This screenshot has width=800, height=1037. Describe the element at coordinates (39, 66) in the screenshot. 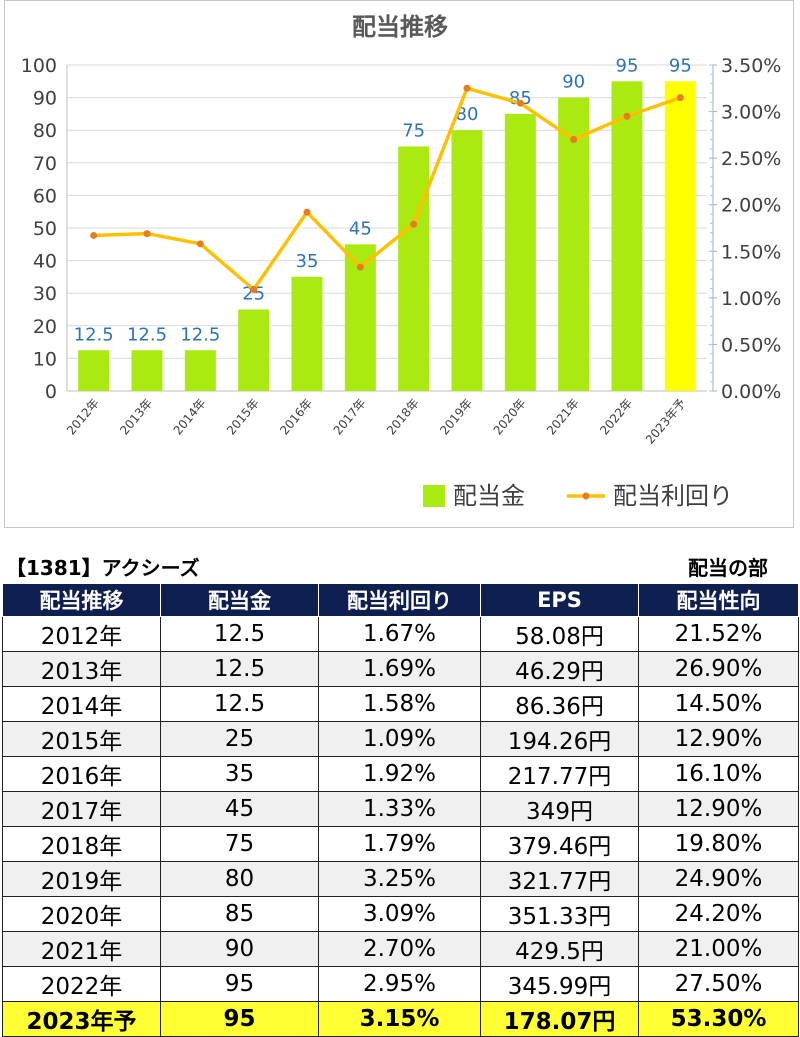

I see `y-left-tick-label: 100` at that location.